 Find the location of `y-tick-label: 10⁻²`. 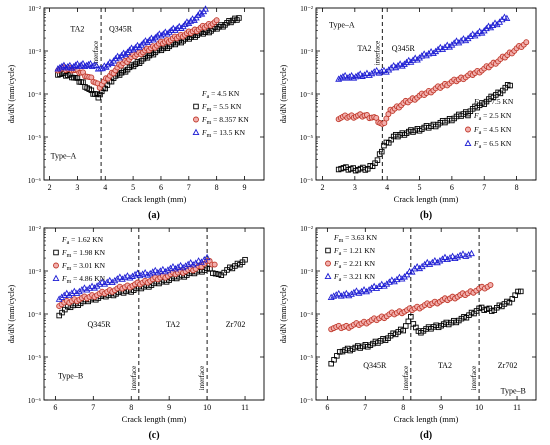

y-tick-label: 10⁻² is located at coordinates (306, 229).